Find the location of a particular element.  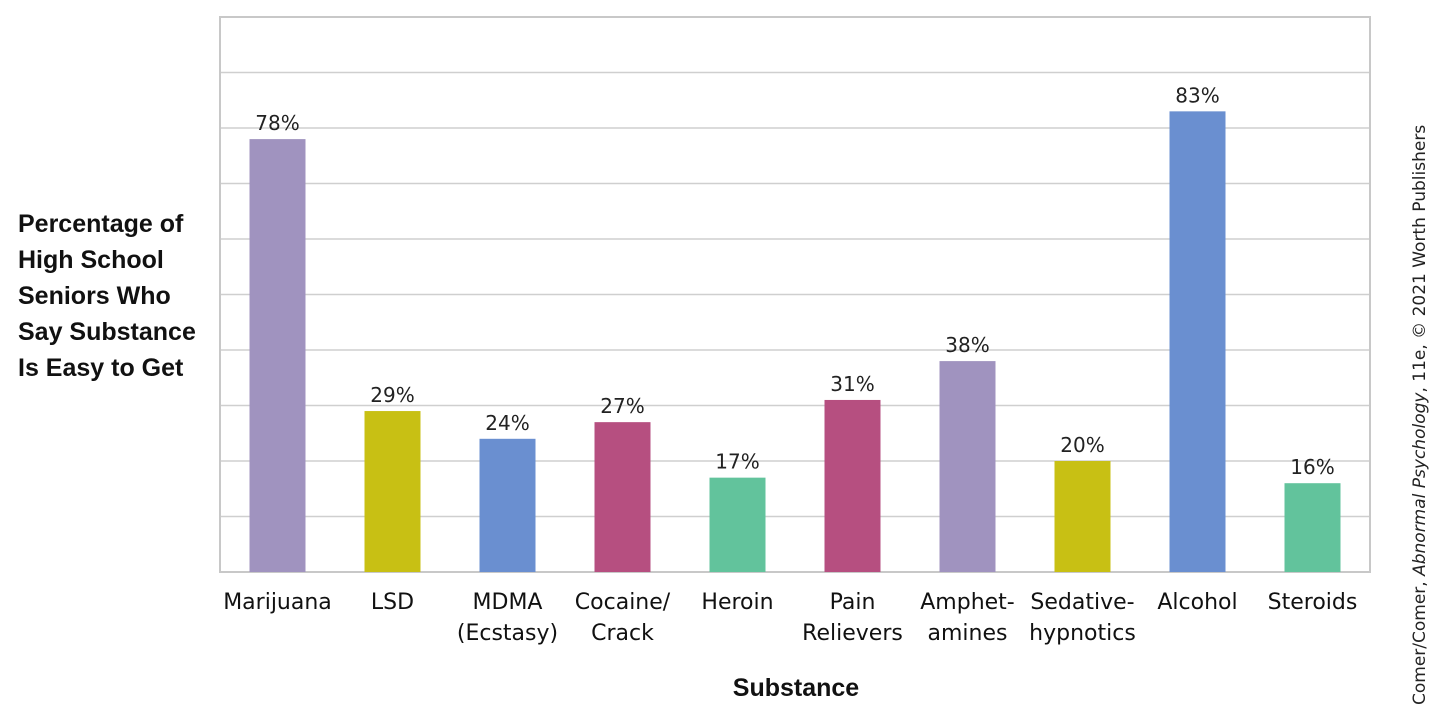

x-tick-label-line: Marijuana is located at coordinates (277, 602).